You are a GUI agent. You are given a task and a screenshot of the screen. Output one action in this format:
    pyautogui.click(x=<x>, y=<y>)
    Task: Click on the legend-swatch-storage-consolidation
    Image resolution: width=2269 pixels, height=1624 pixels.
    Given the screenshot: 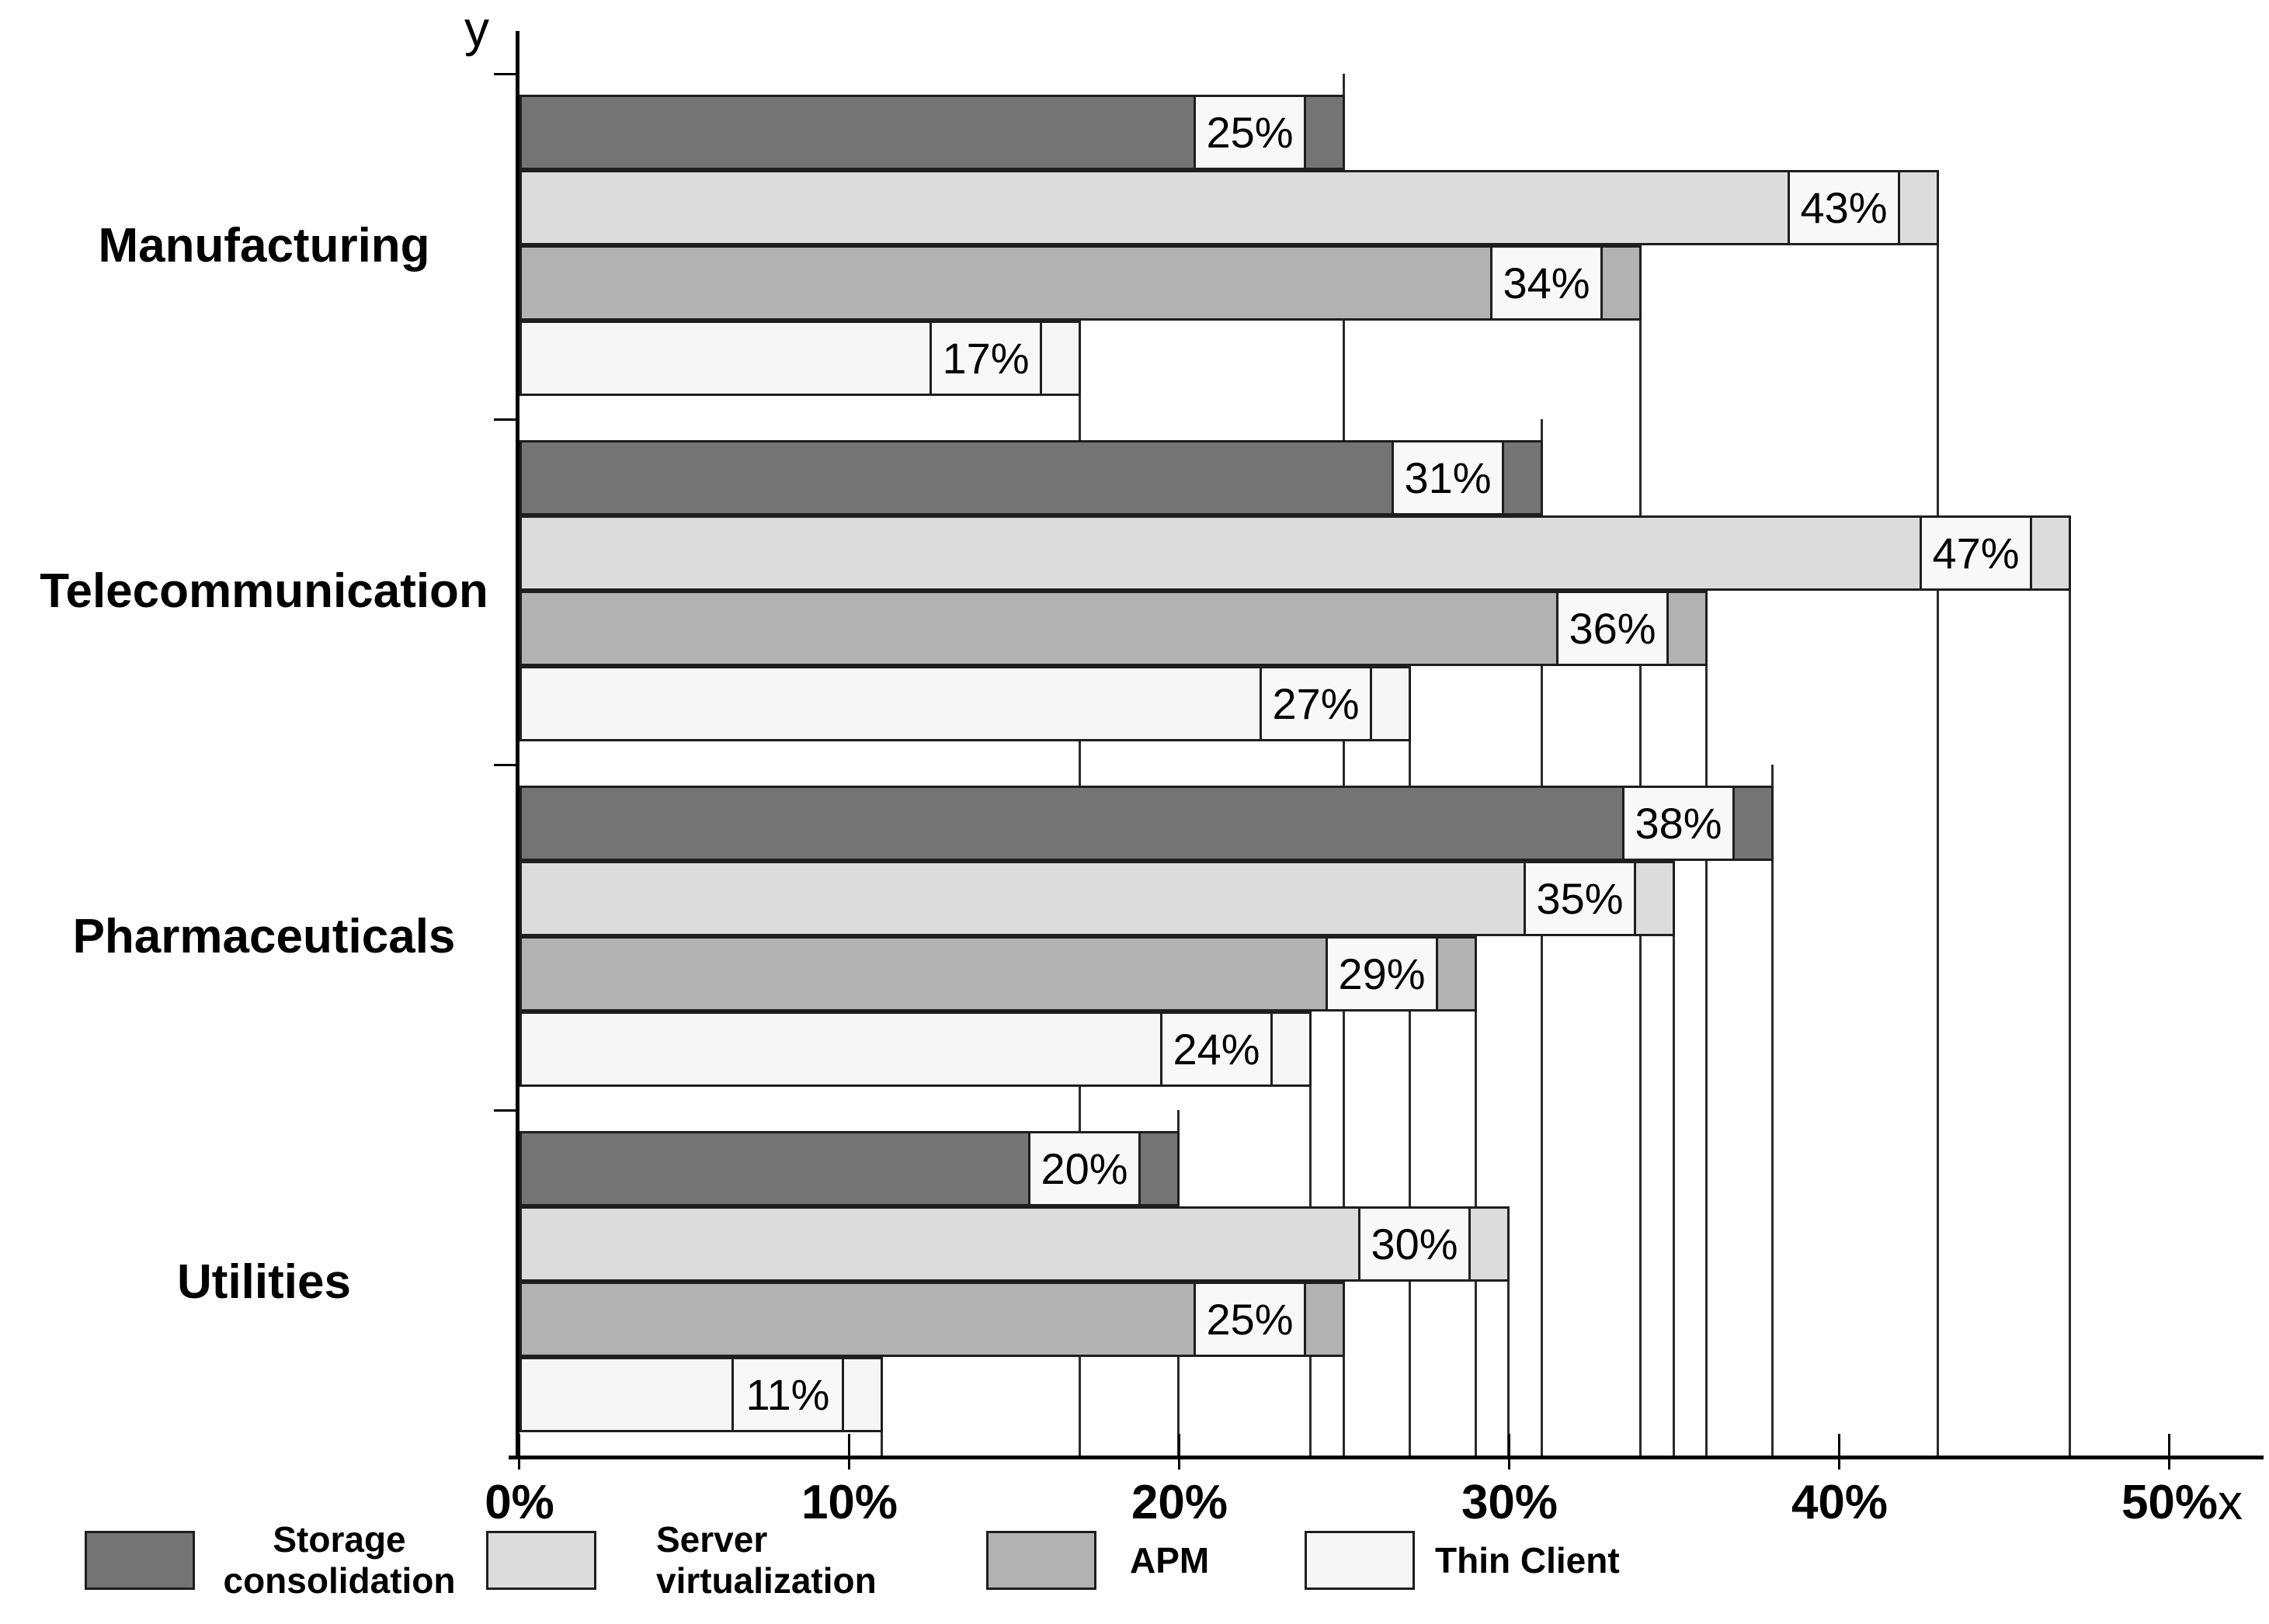 What is the action you would take?
    pyautogui.click(x=140, y=1560)
    